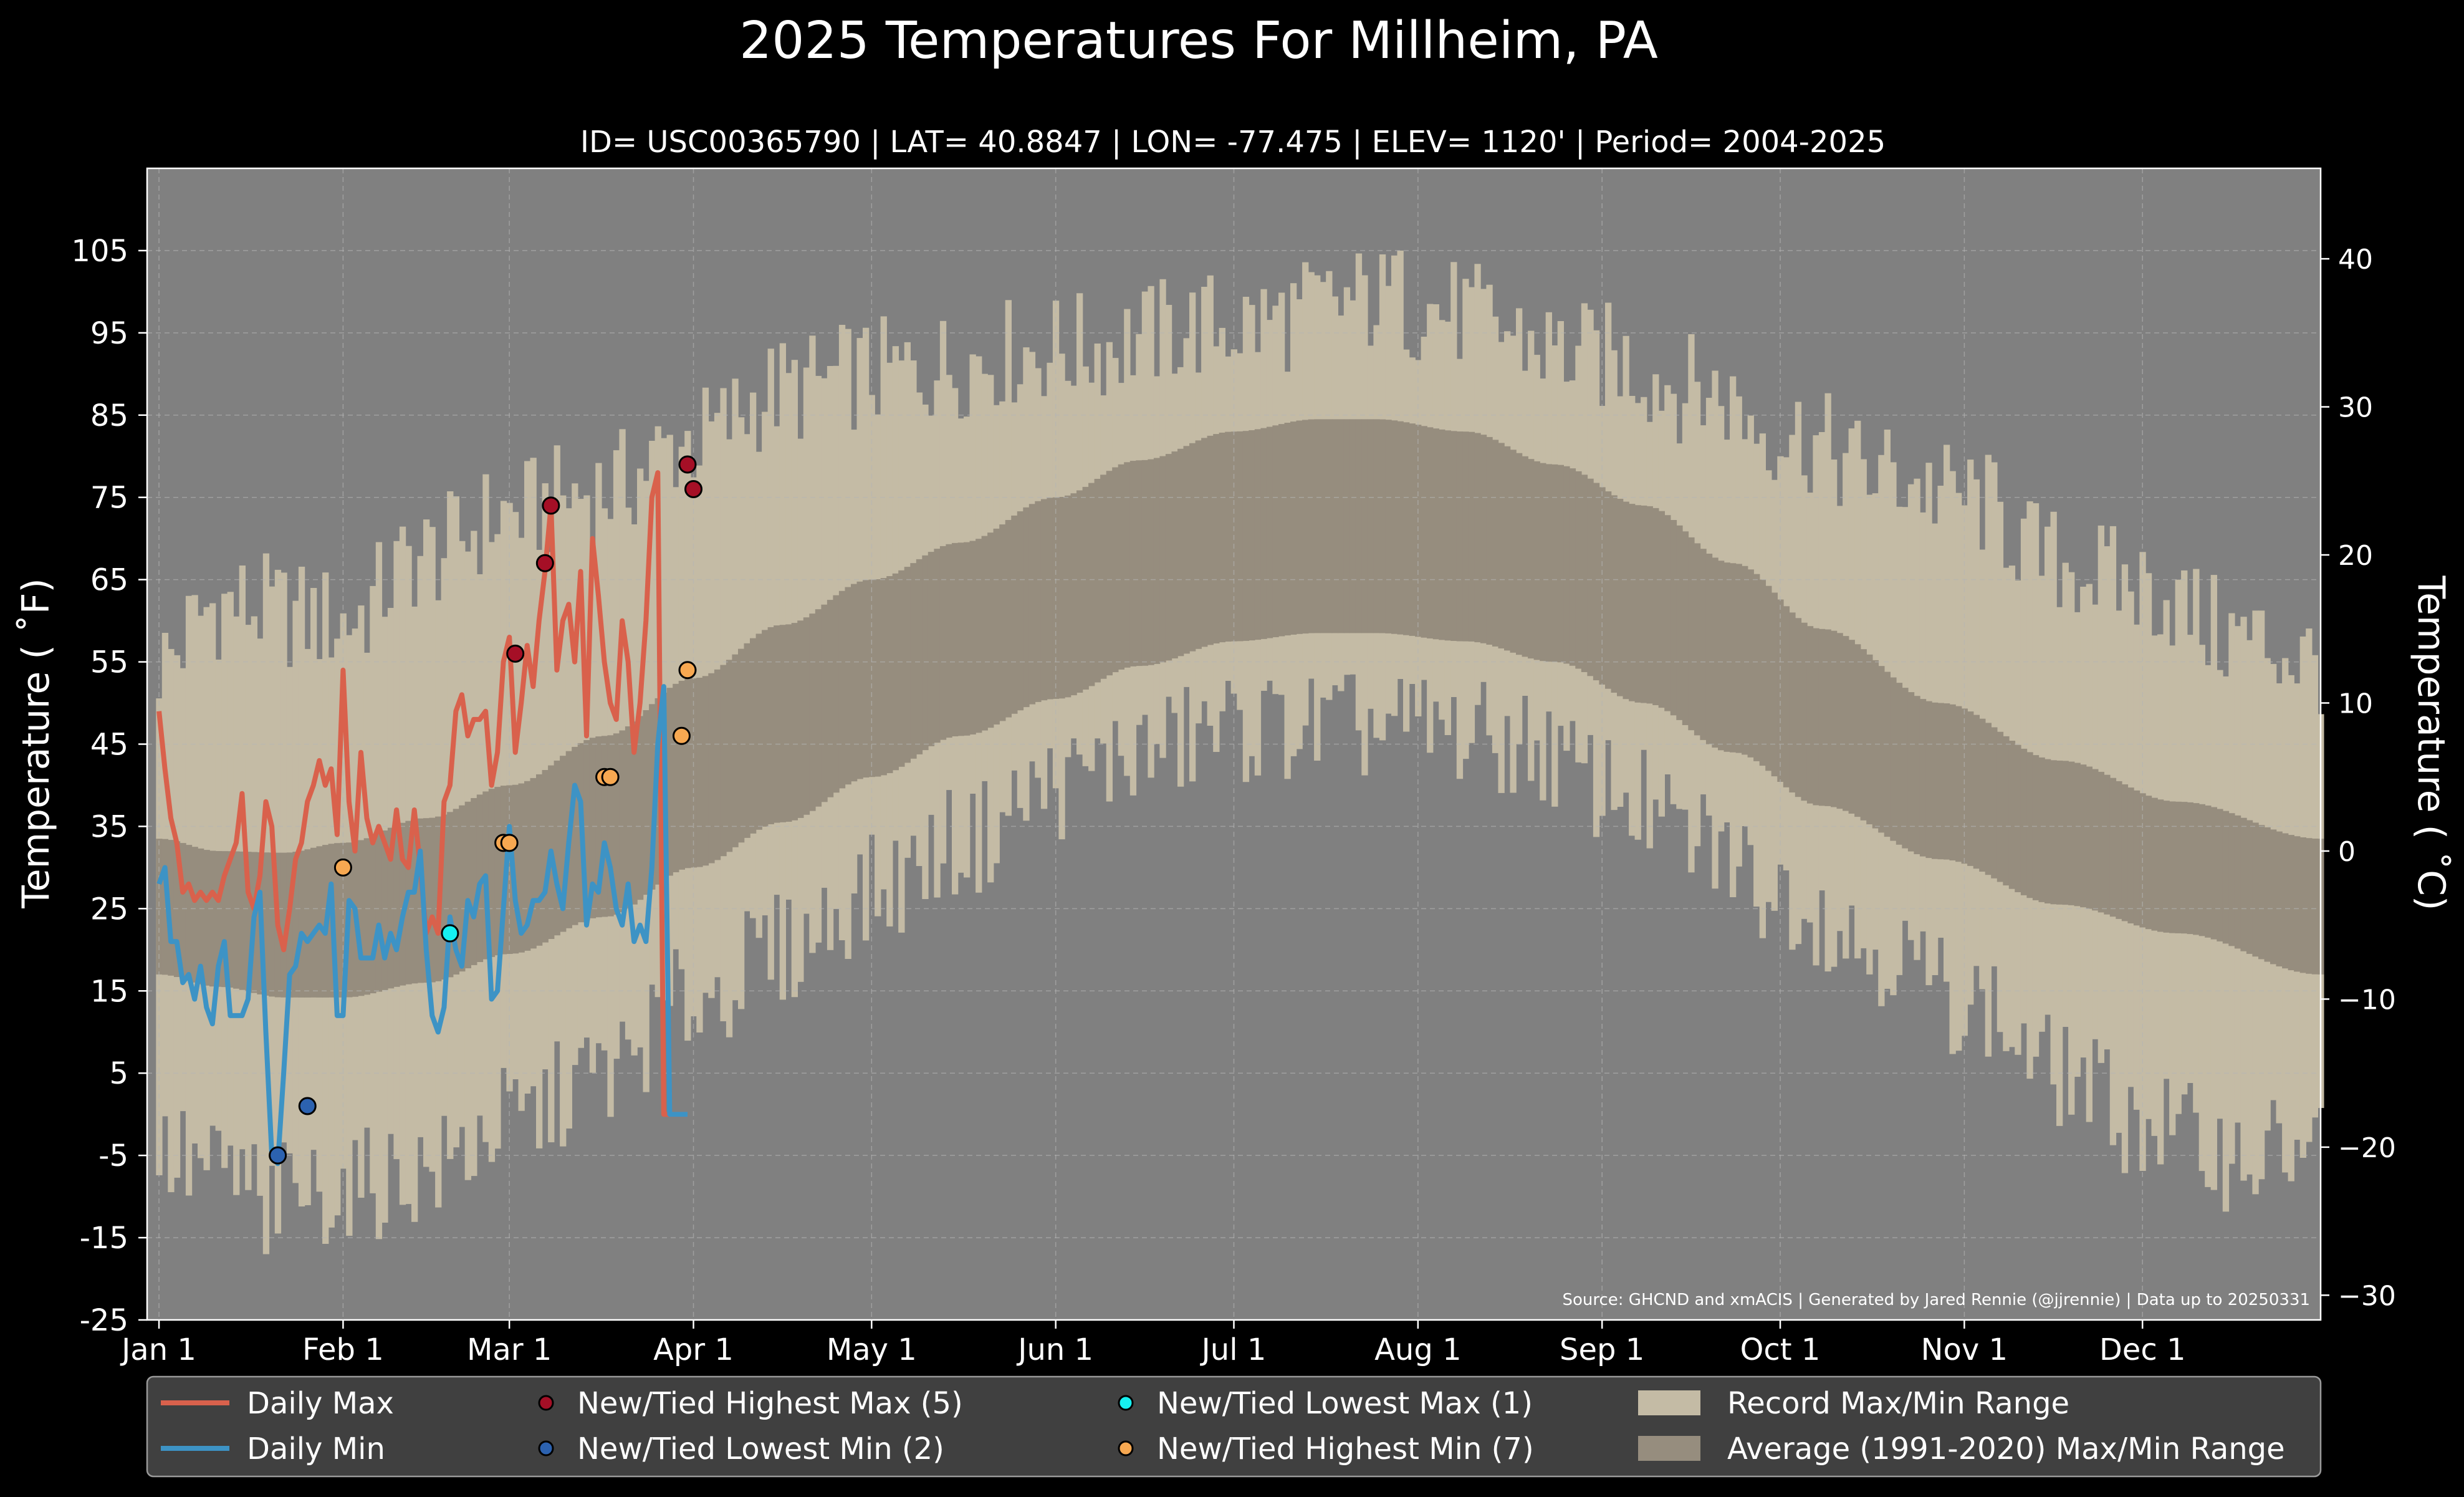 The width and height of the screenshot is (2464, 1497). Describe the element at coordinates (109, 415) in the screenshot. I see `y-tick-label-left: 85` at that location.